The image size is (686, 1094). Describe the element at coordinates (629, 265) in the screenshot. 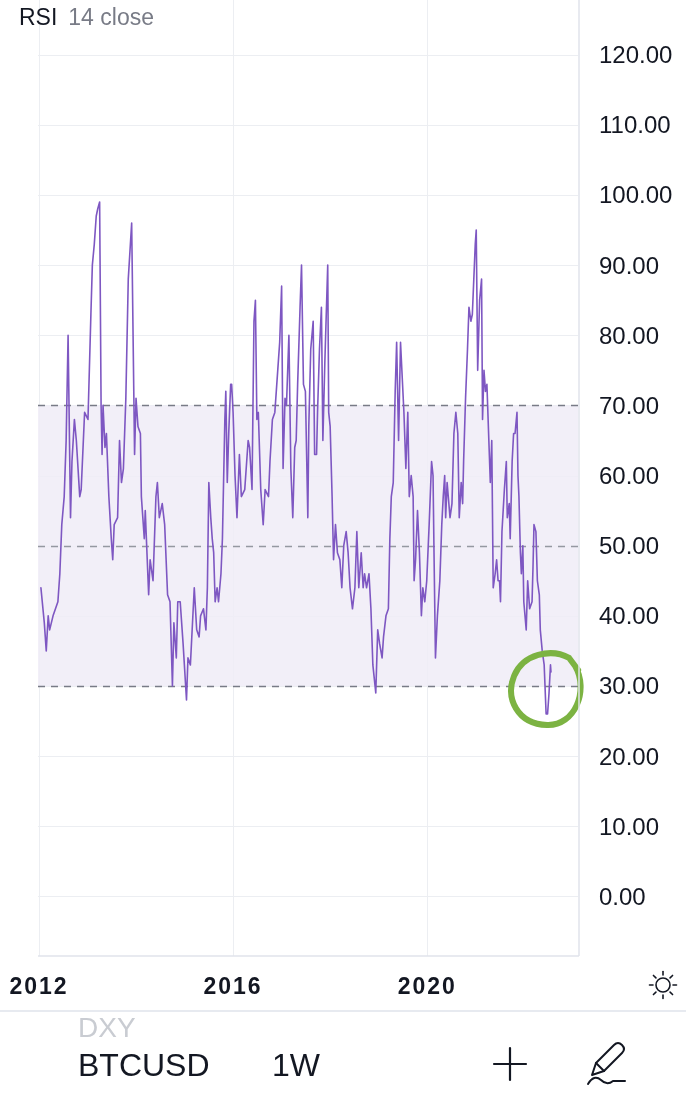

I see `y-tick-label: 90.00` at that location.